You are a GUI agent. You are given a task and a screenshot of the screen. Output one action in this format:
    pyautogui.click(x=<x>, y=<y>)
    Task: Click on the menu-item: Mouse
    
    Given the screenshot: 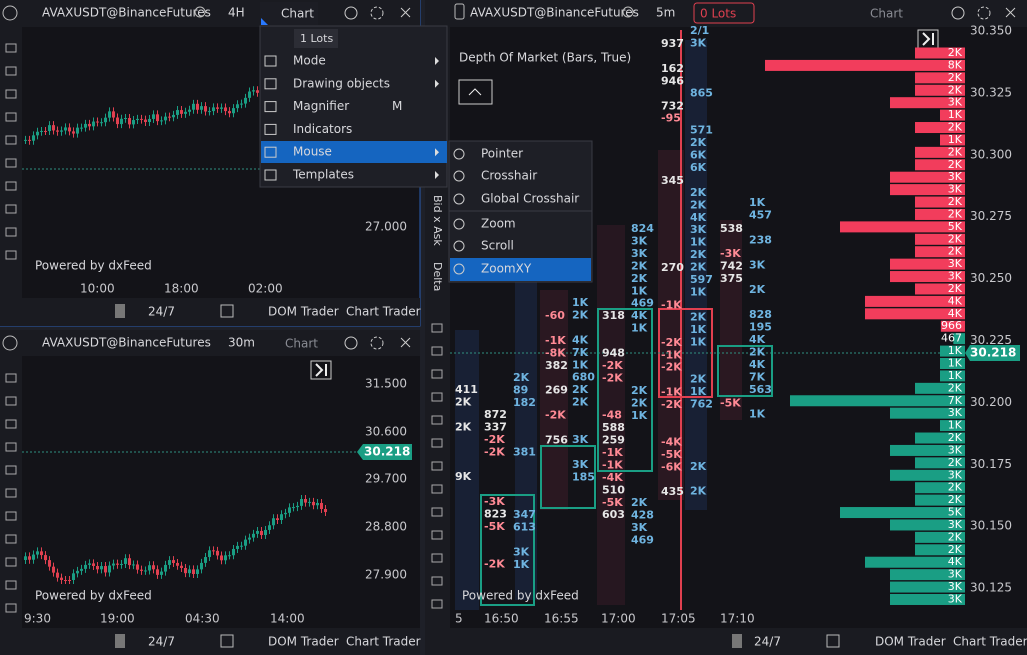 What is the action you would take?
    pyautogui.click(x=312, y=152)
    